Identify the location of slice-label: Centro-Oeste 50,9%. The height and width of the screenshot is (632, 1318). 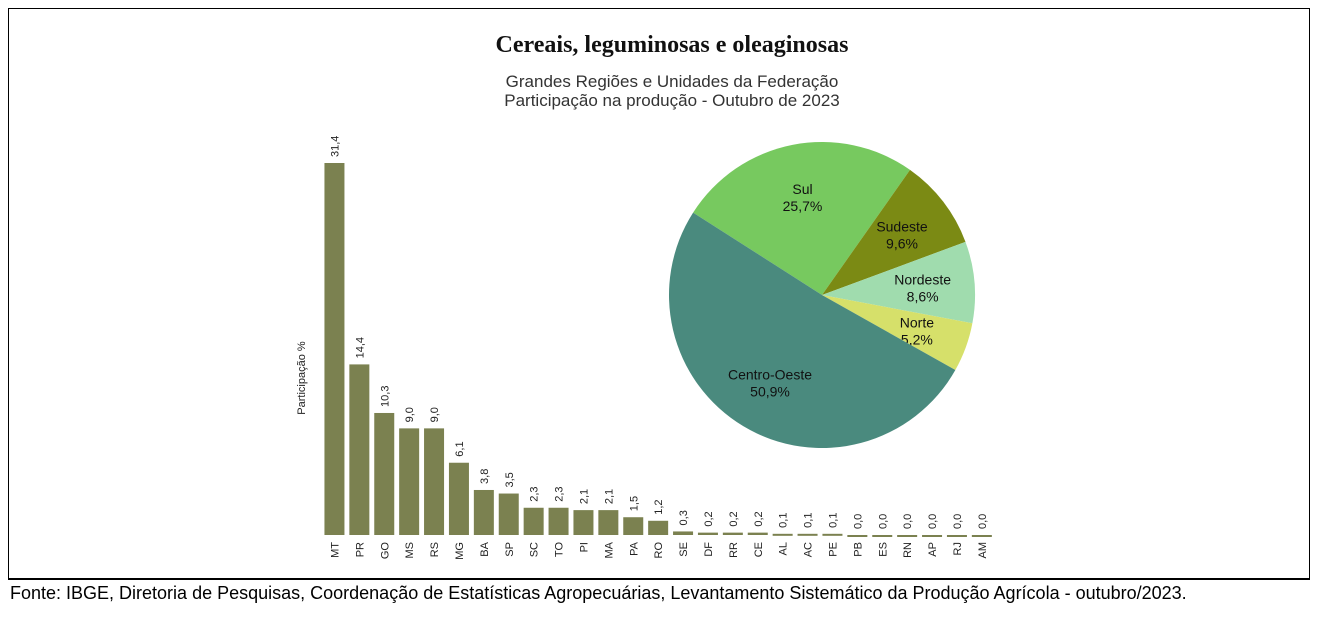
(770, 383).